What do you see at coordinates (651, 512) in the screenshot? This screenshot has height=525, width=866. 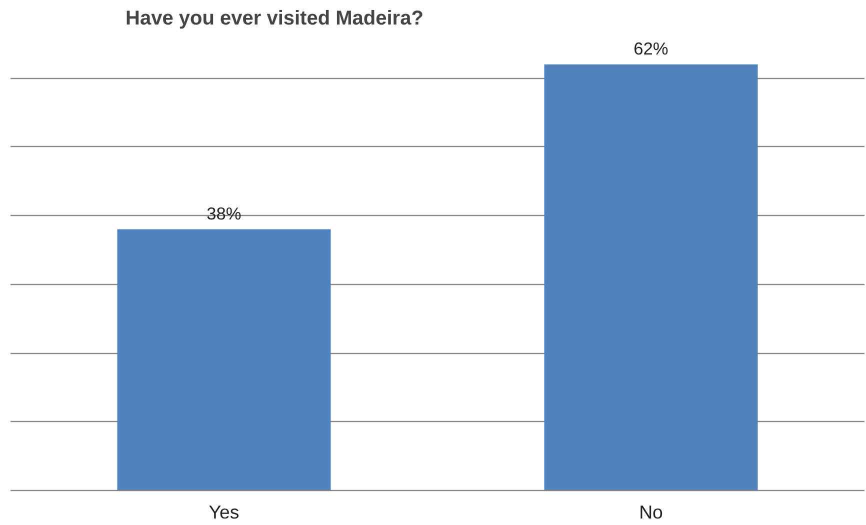 I see `x-tick-label: No` at bounding box center [651, 512].